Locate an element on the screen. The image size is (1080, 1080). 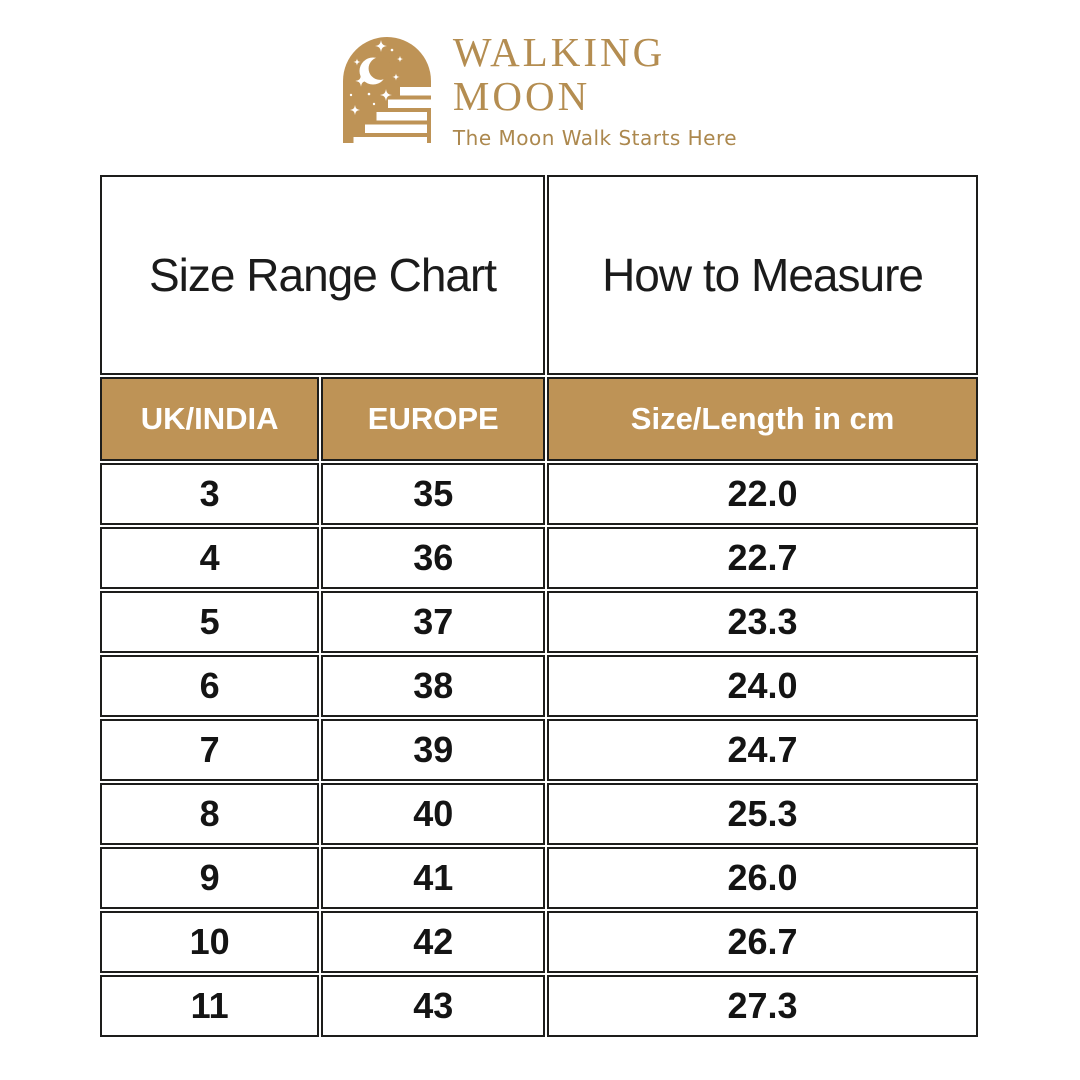
size-row: 11 43 27.3 is located at coordinates (539, 1006).